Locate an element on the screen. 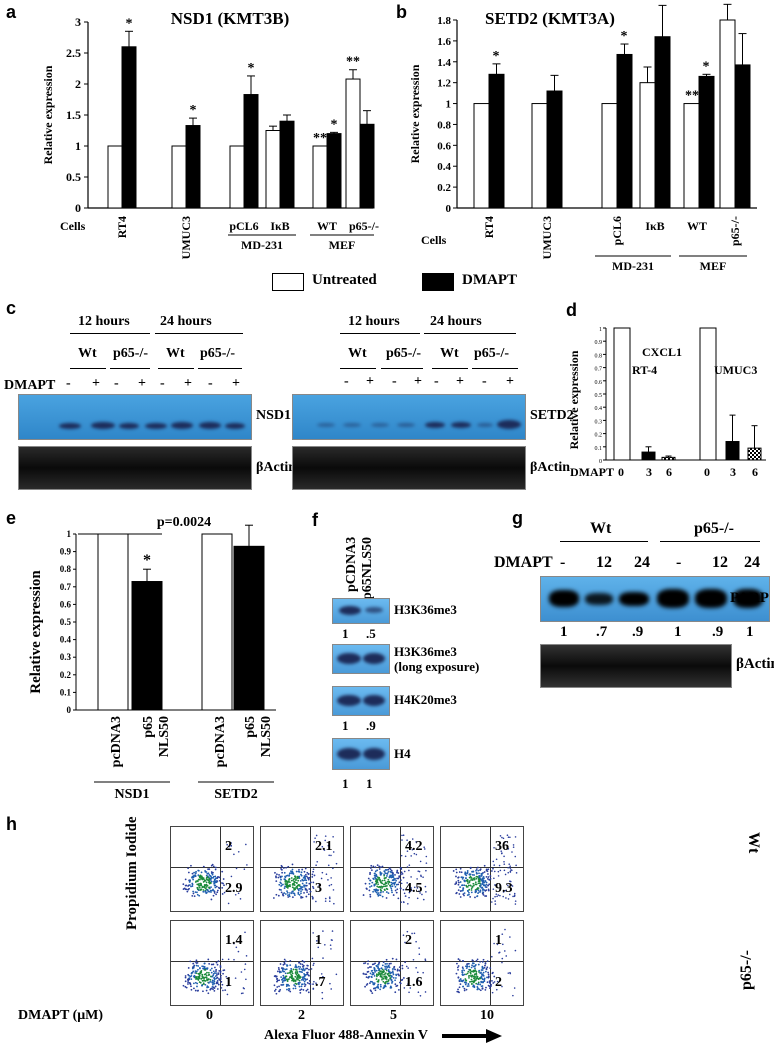  p-value: p=0.0024 is located at coordinates (184, 522).